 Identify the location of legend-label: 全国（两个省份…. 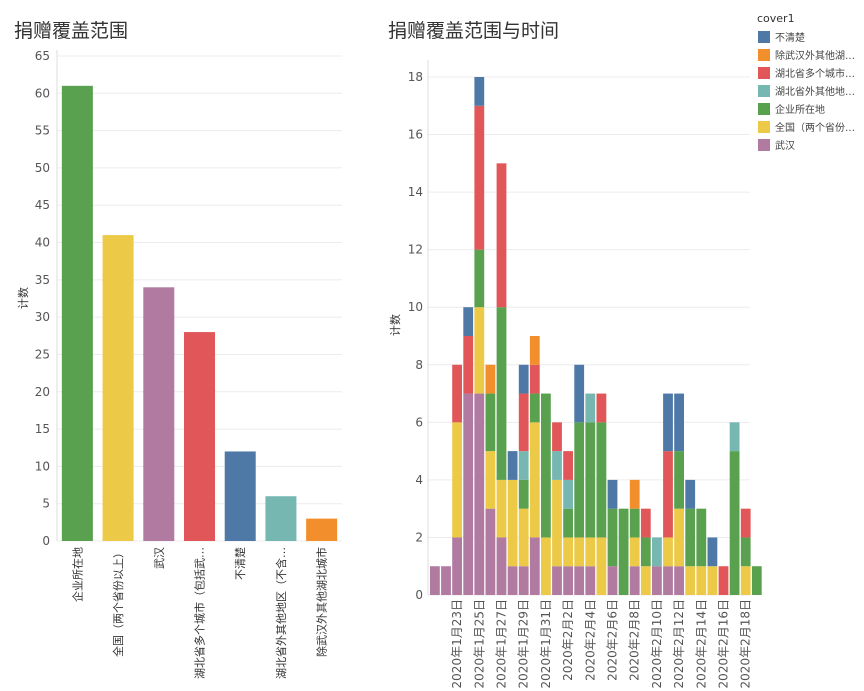
(815, 127).